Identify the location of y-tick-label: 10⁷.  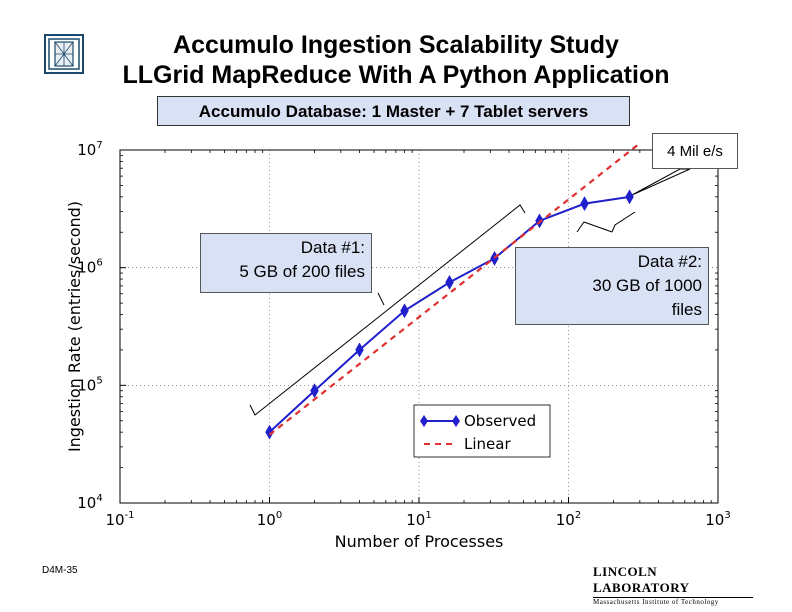
(89, 149).